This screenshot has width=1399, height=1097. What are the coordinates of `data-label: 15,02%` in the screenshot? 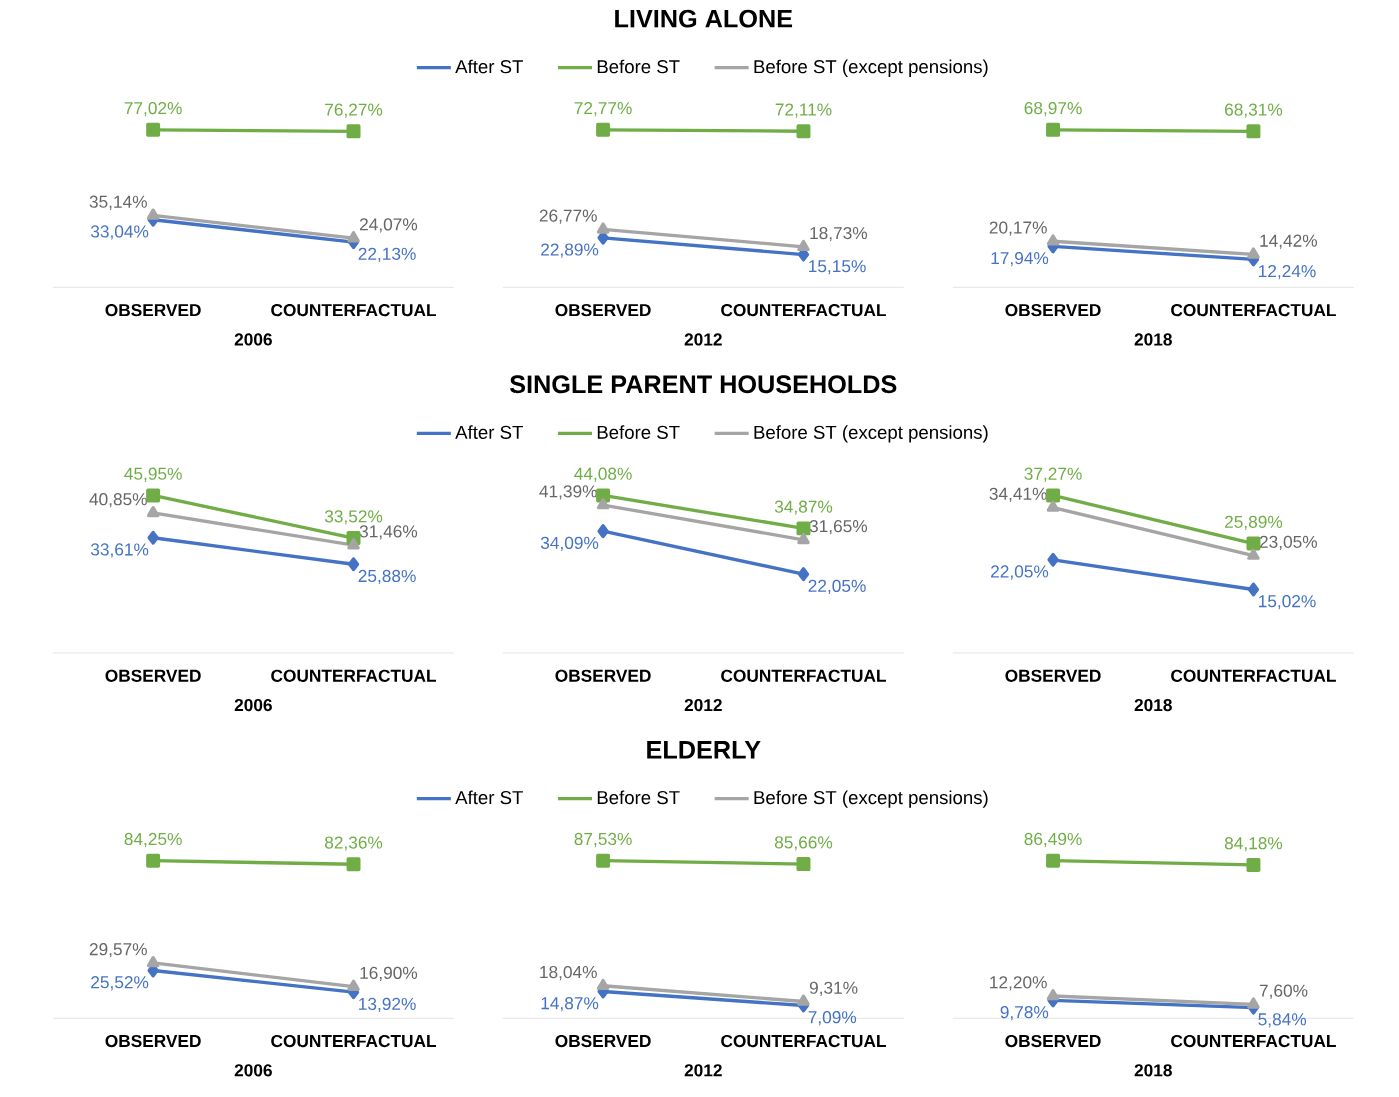 It's located at (1287, 602).